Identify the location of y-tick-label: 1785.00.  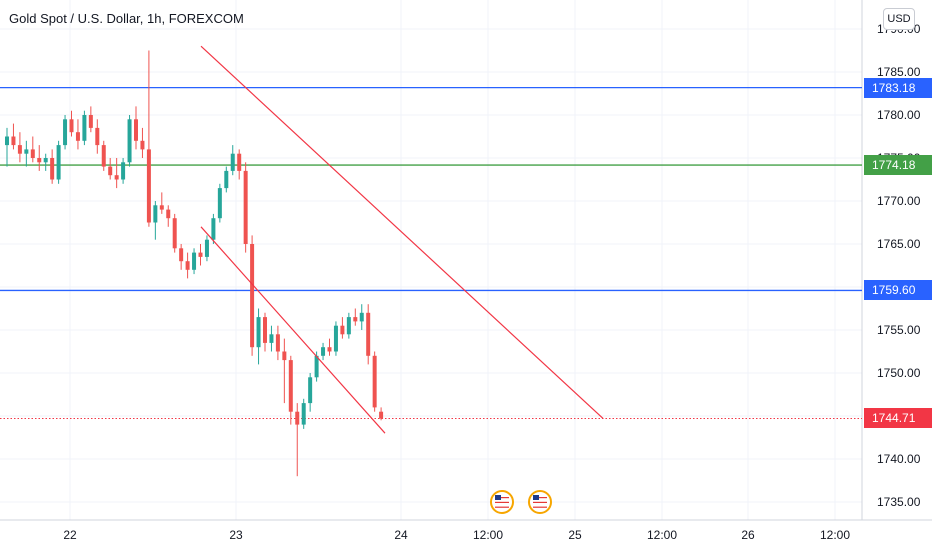
(899, 72).